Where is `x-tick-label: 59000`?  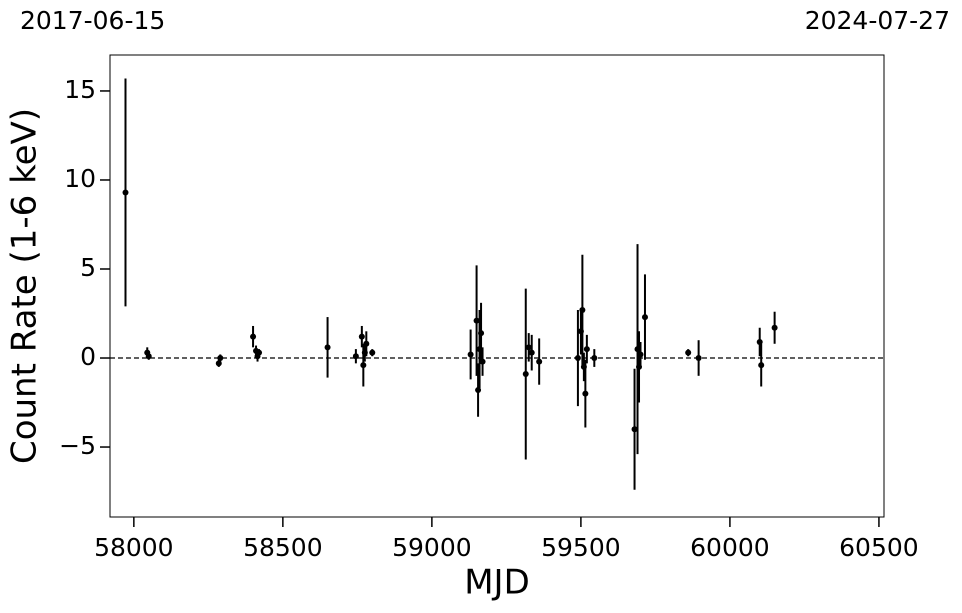 x-tick-label: 59000 is located at coordinates (432, 547).